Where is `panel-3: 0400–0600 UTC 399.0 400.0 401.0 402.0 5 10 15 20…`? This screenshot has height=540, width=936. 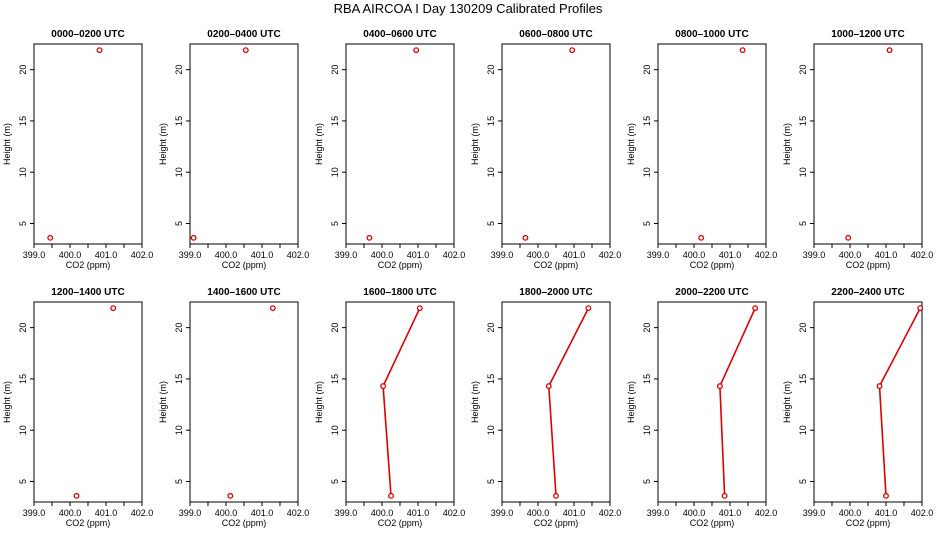 panel-3: 0400–0600 UTC 399.0 400.0 401.0 402.0 5 10 15 20… is located at coordinates (389, 149).